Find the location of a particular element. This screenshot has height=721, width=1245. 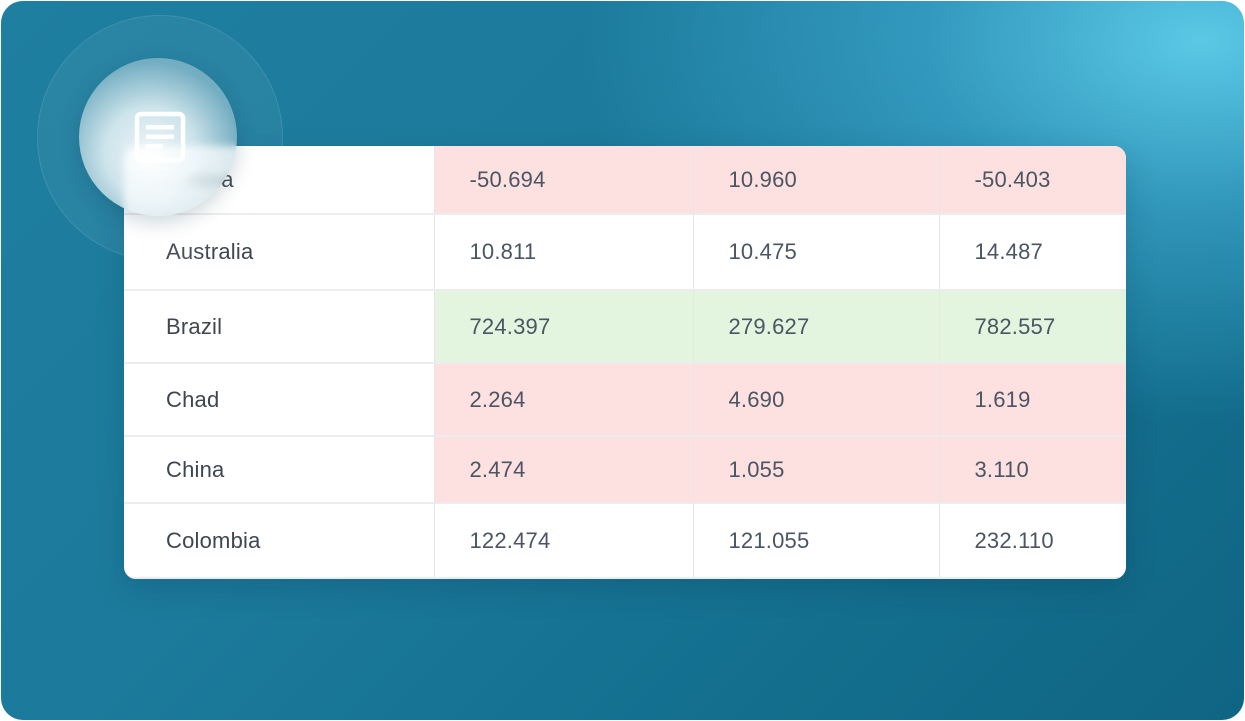

country-cell: China is located at coordinates (279, 470).